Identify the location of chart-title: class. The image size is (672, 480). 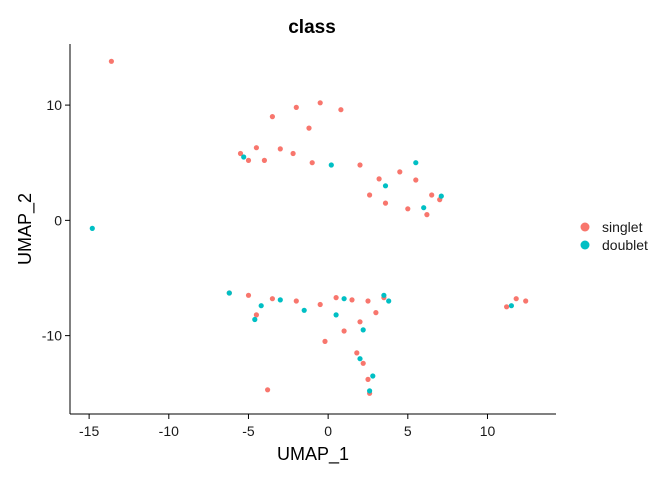
(312, 27).